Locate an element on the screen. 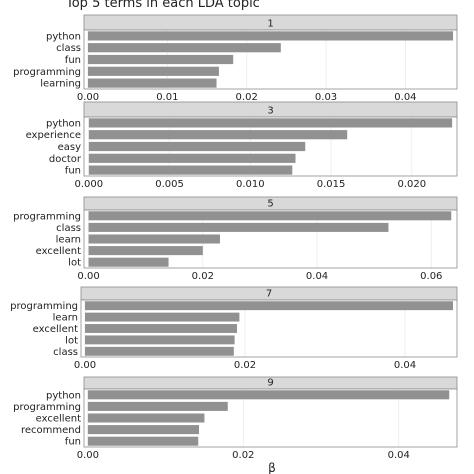 This screenshot has height=474, width=474. facet-strip-label: 5 is located at coordinates (270, 204).